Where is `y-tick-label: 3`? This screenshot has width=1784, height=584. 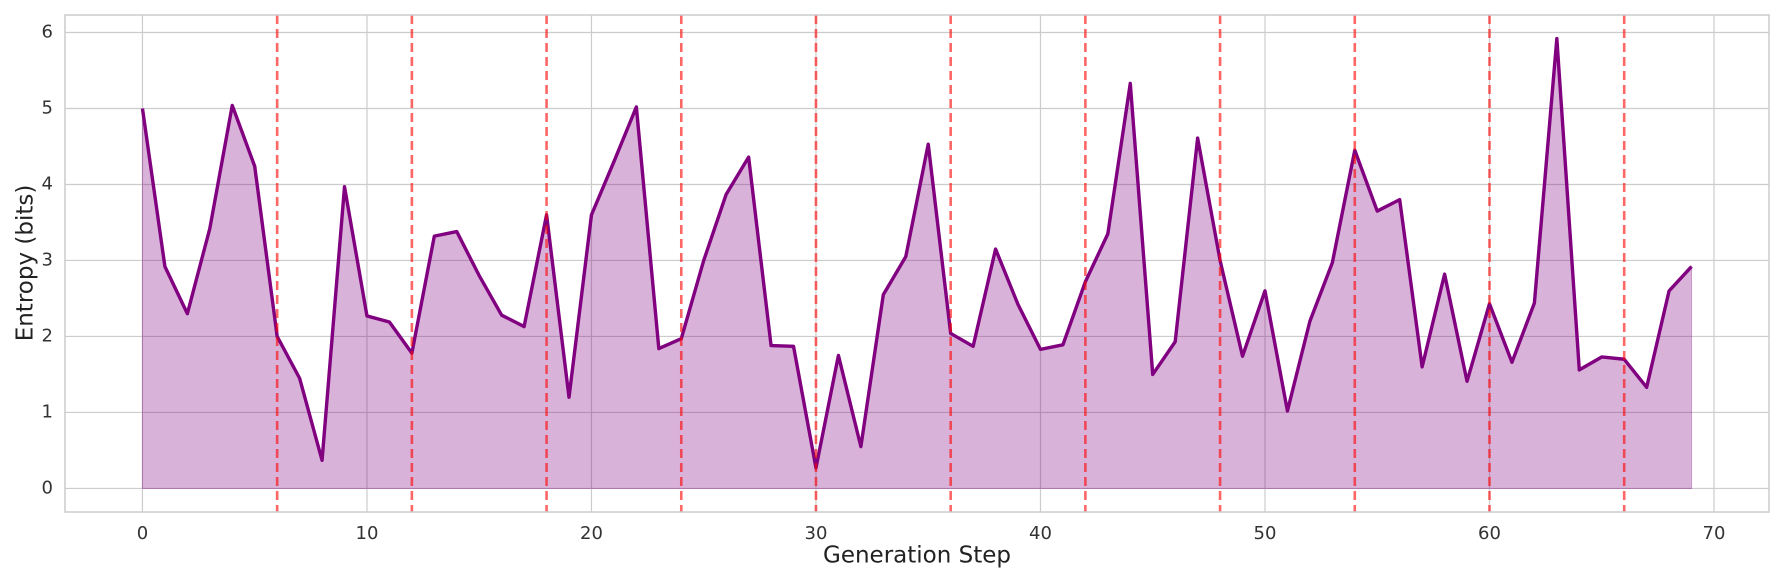
y-tick-label: 3 is located at coordinates (47, 259).